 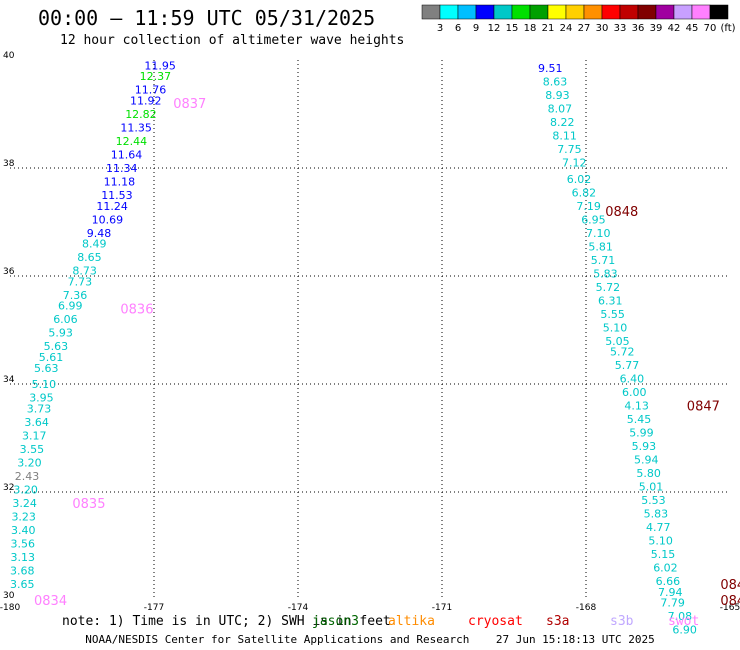 I want to click on swh-point-track1: 3.73, so click(x=39, y=408).